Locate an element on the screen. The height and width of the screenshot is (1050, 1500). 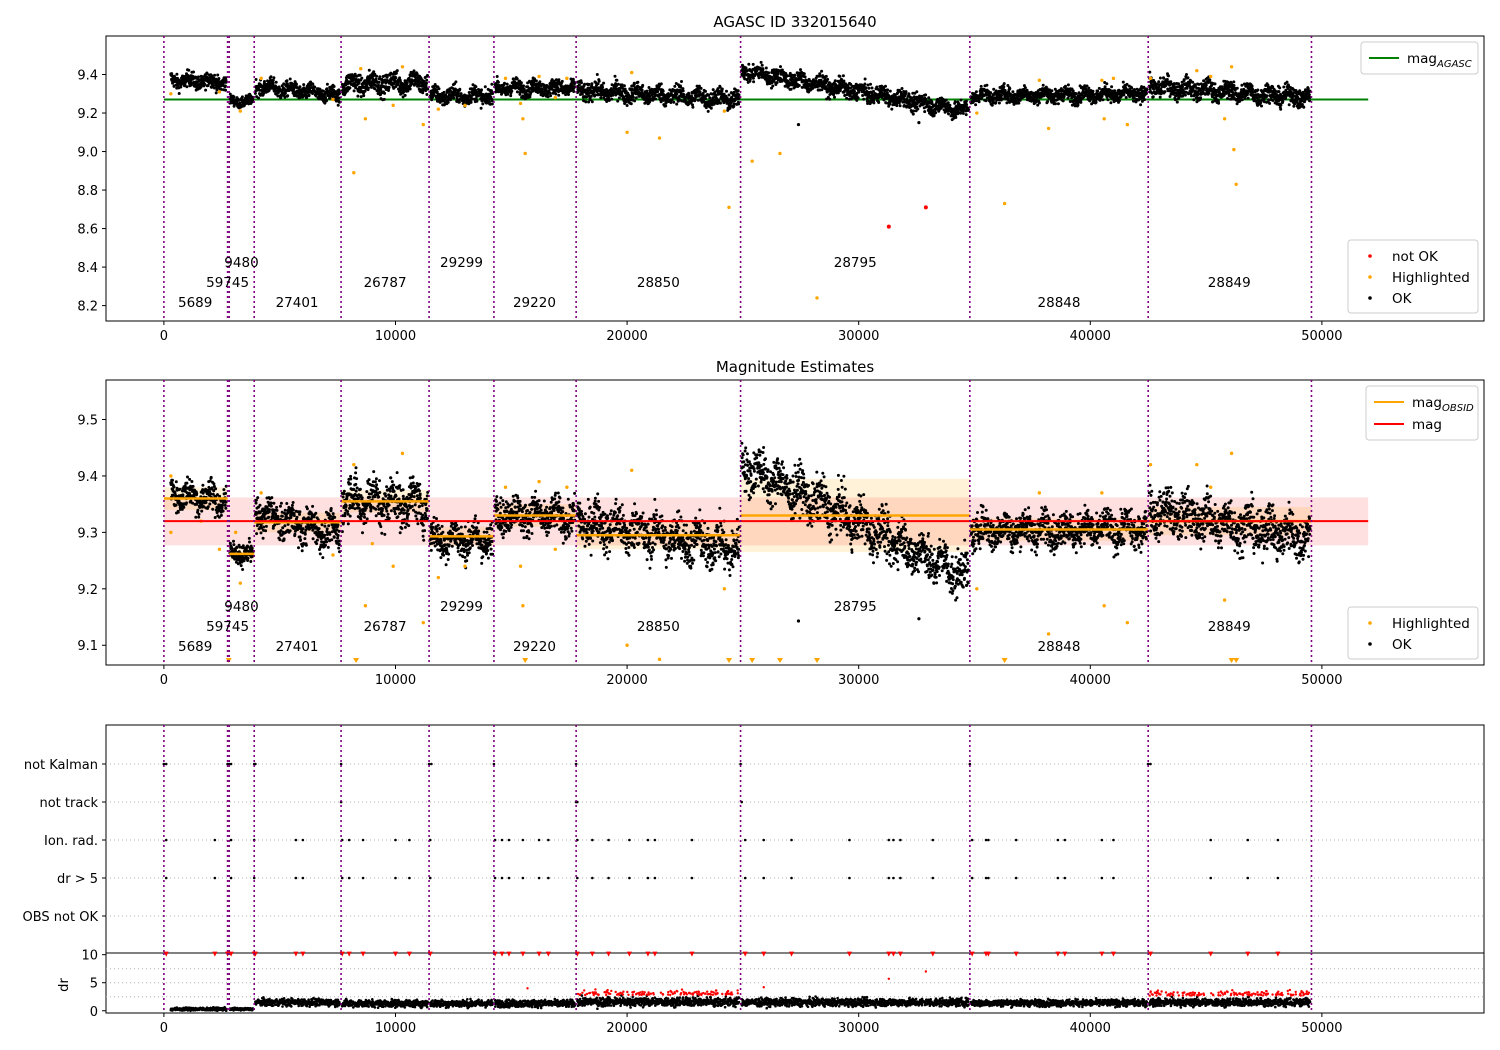
top-panel-xtick-label: 40000 is located at coordinates (1090, 336).